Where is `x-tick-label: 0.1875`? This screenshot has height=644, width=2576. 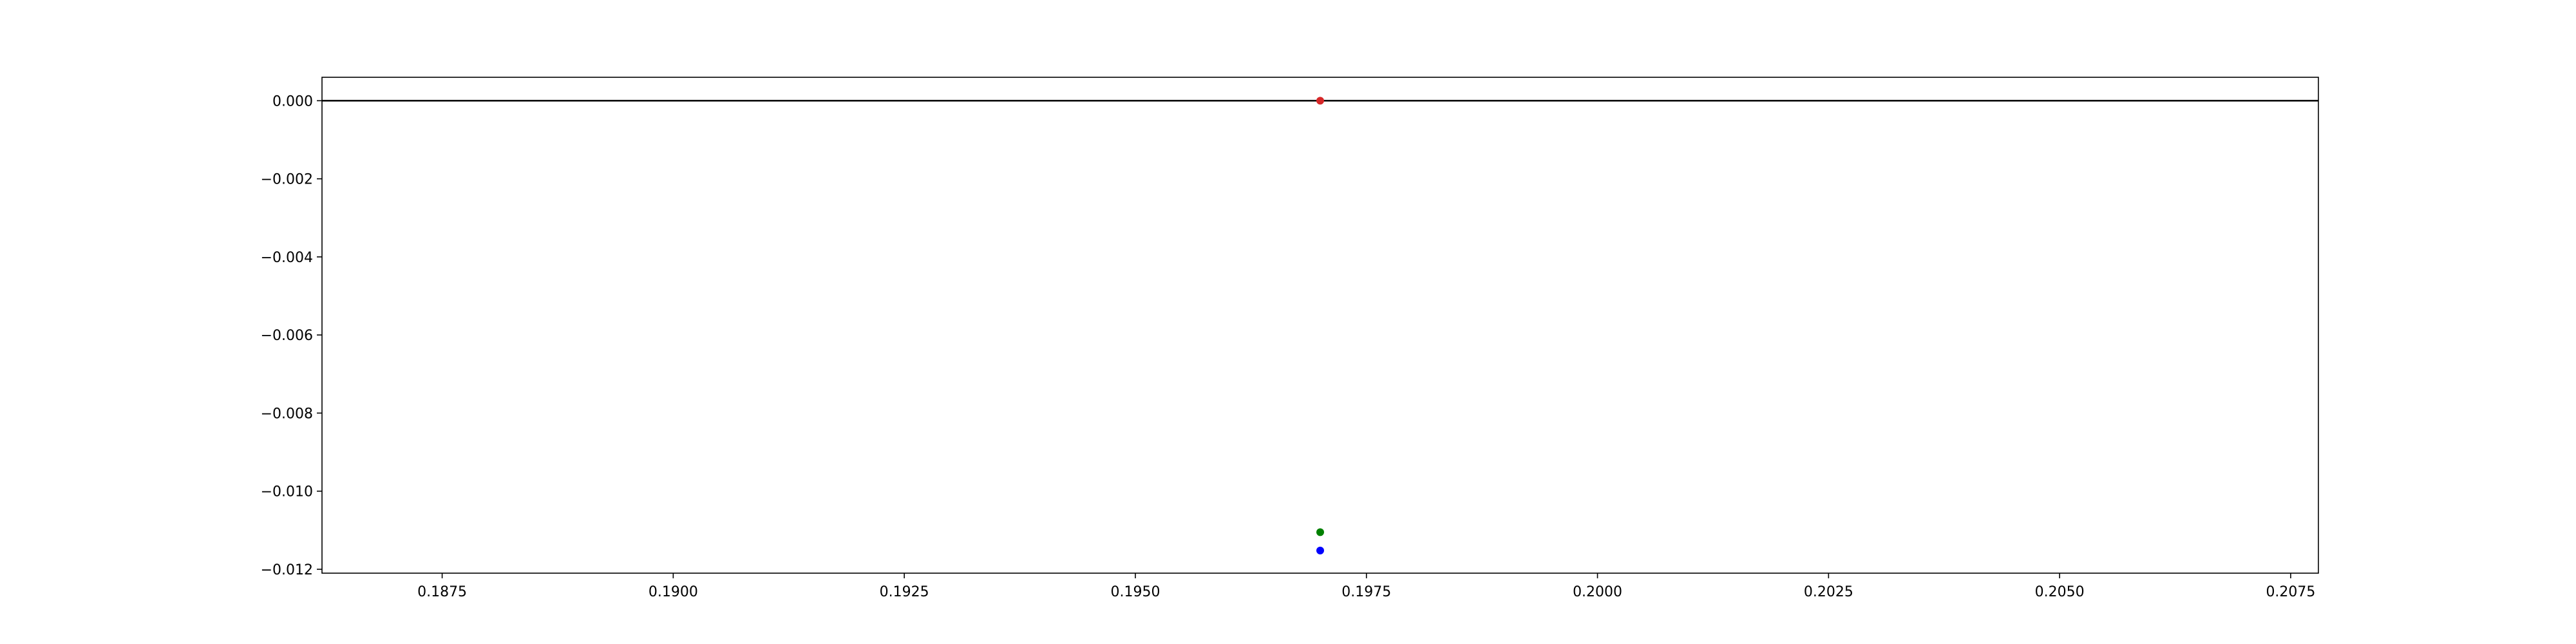
x-tick-label: 0.1875 is located at coordinates (442, 592).